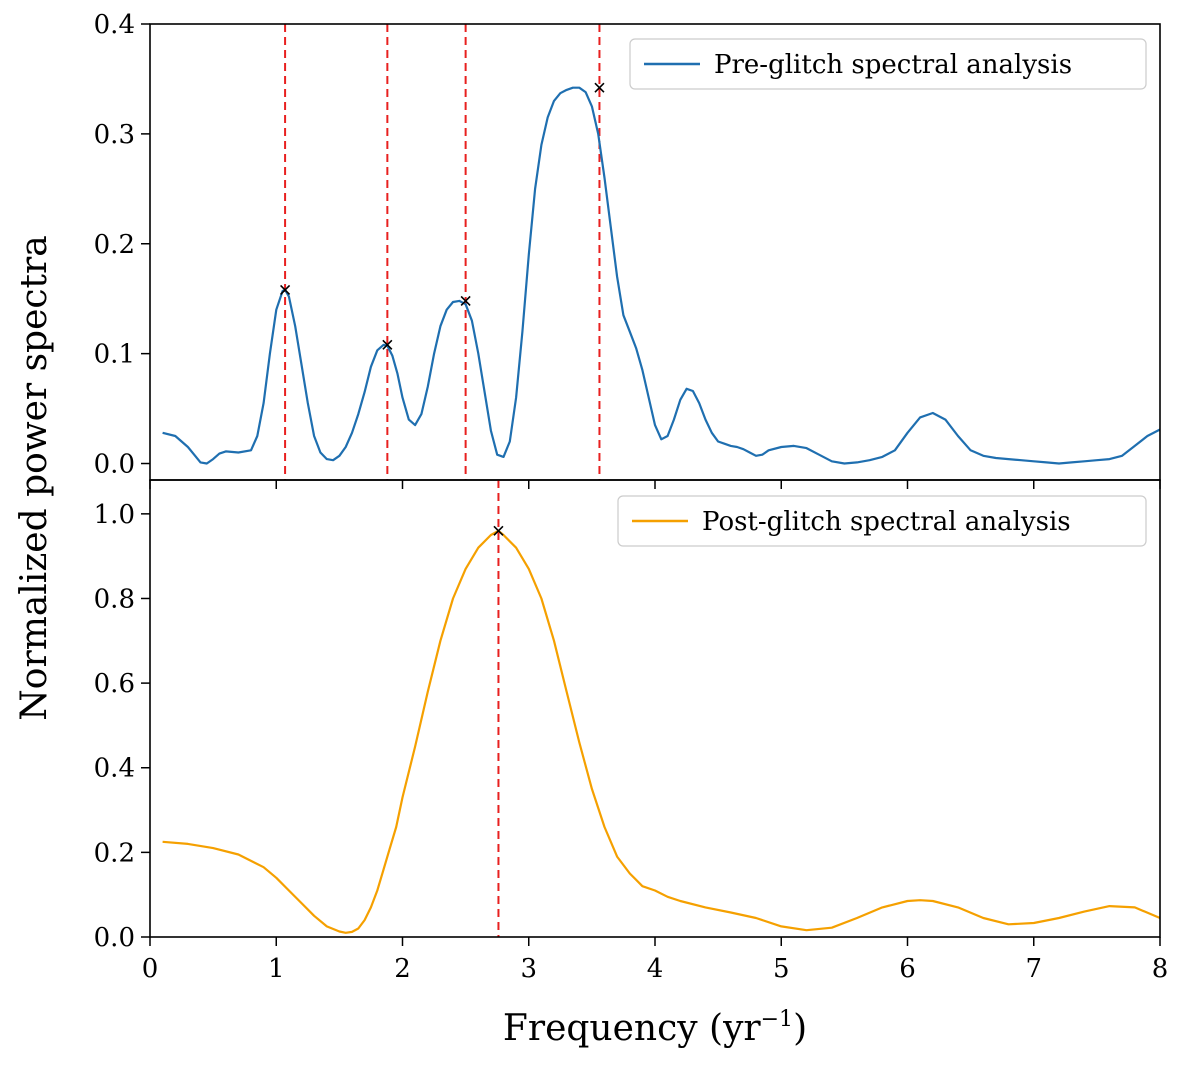 This screenshot has width=1200, height=1067. What do you see at coordinates (777, 1019) in the screenshot?
I see `x-axis-title-superscript: −1` at bounding box center [777, 1019].